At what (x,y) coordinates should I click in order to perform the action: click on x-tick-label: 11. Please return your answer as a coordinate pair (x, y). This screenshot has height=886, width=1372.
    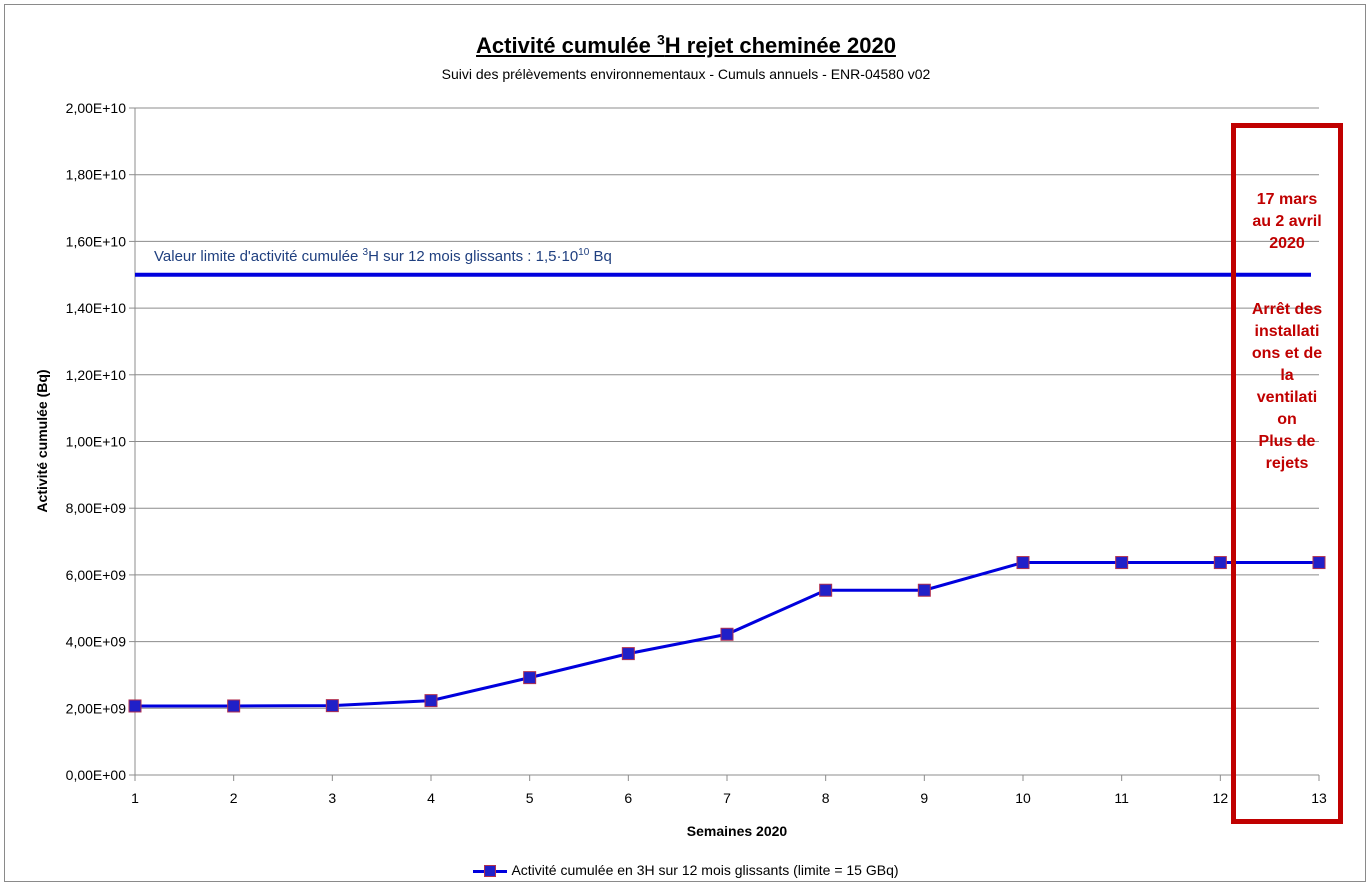
    Looking at the image, I should click on (1121, 798).